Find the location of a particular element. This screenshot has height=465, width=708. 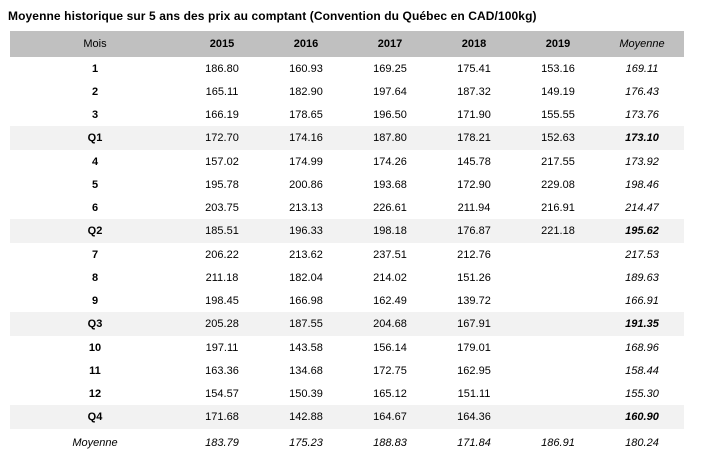

value-cell: 197.64 is located at coordinates (390, 91).